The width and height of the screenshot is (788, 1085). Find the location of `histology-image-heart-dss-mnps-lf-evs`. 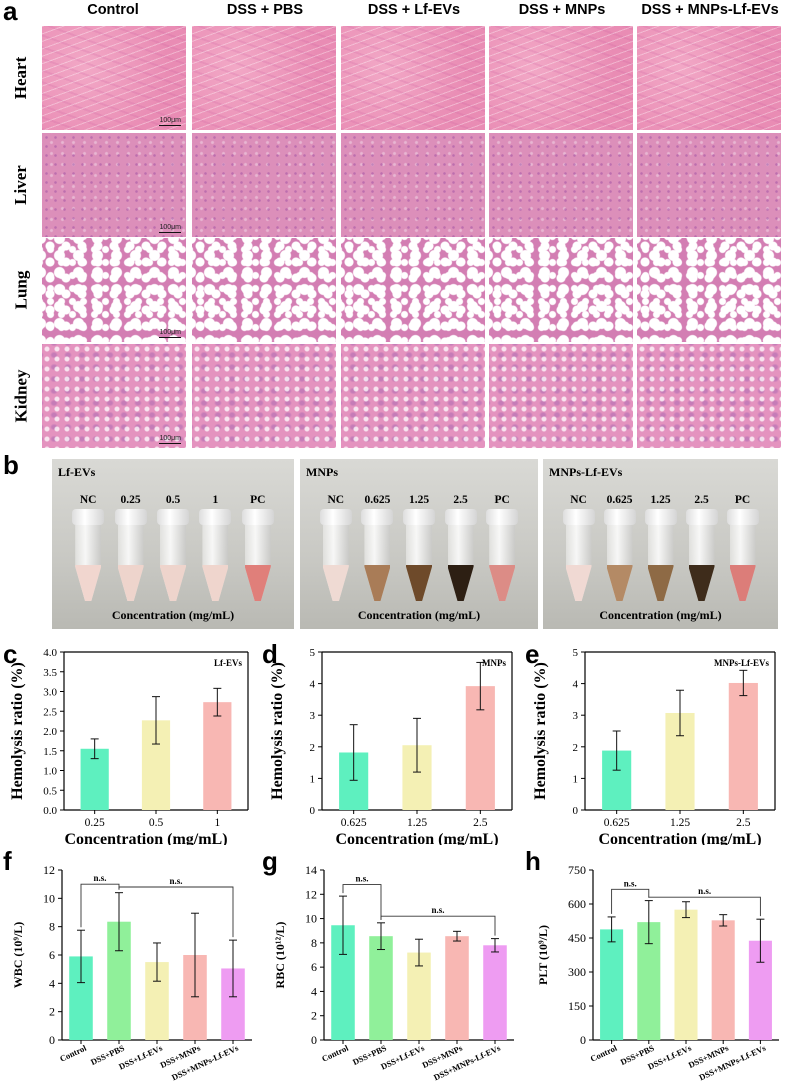

histology-image-heart-dss-mnps-lf-evs is located at coordinates (709, 78).